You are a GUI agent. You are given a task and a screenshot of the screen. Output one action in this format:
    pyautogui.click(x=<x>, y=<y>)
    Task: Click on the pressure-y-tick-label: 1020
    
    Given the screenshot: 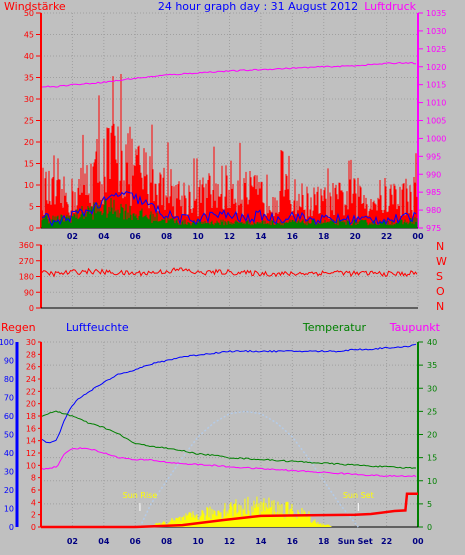 What is the action you would take?
    pyautogui.click(x=436, y=67)
    